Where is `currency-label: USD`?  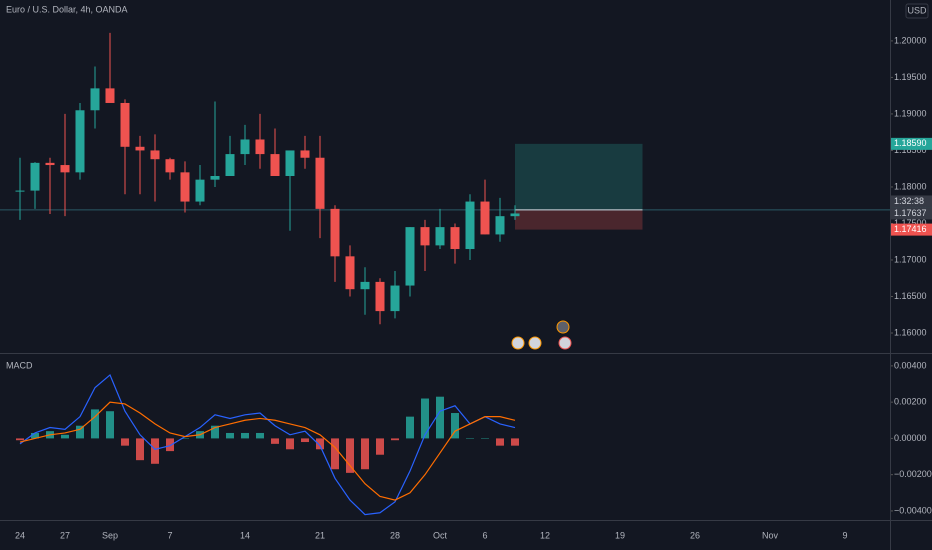
currency-label: USD is located at coordinates (917, 10).